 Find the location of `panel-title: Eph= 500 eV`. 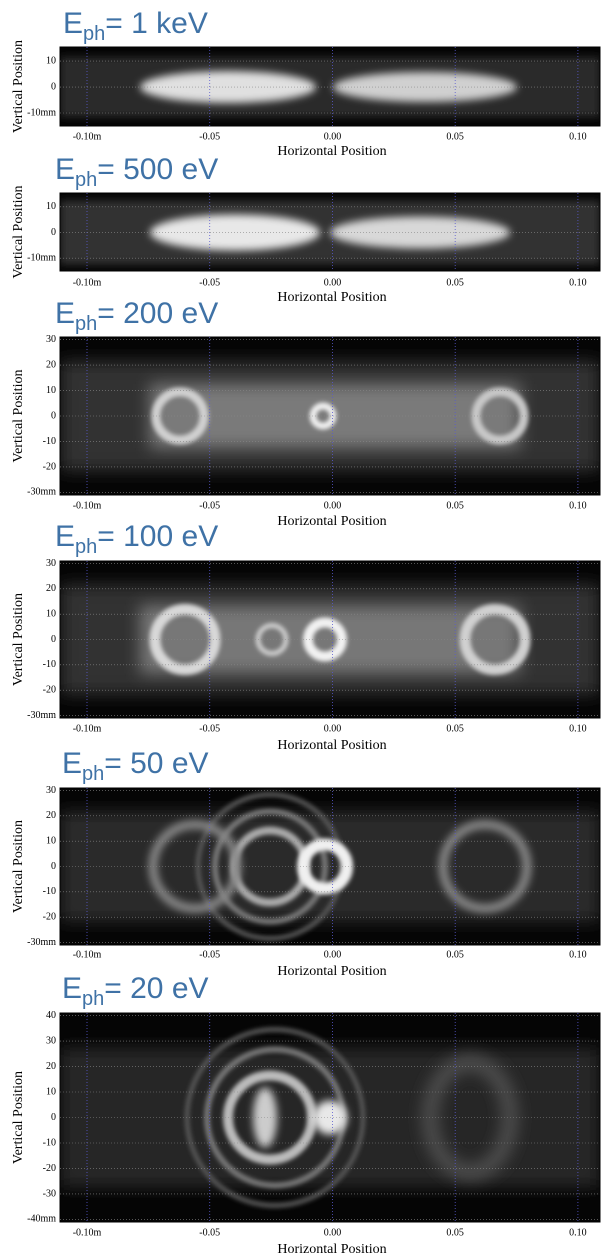

panel-title: Eph= 500 eV is located at coordinates (136, 172).